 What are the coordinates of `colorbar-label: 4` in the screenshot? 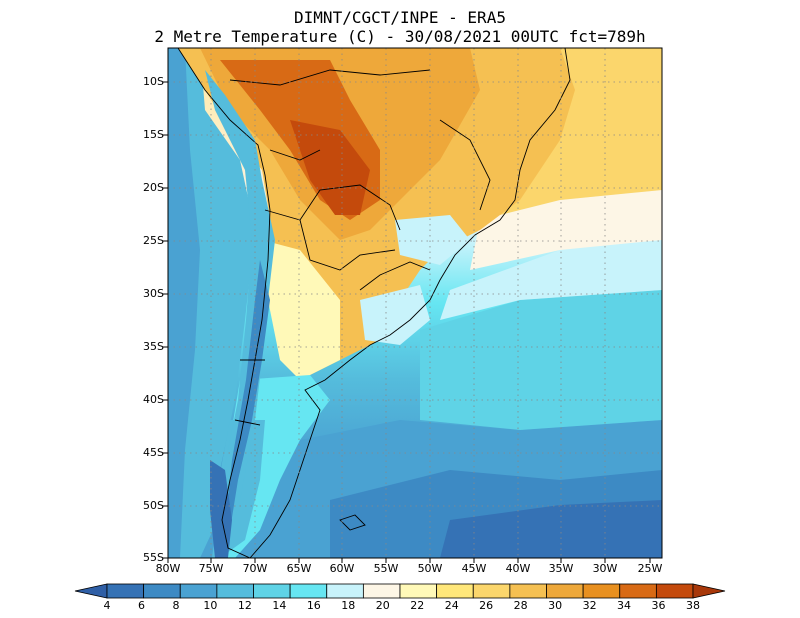 It's located at (107, 605).